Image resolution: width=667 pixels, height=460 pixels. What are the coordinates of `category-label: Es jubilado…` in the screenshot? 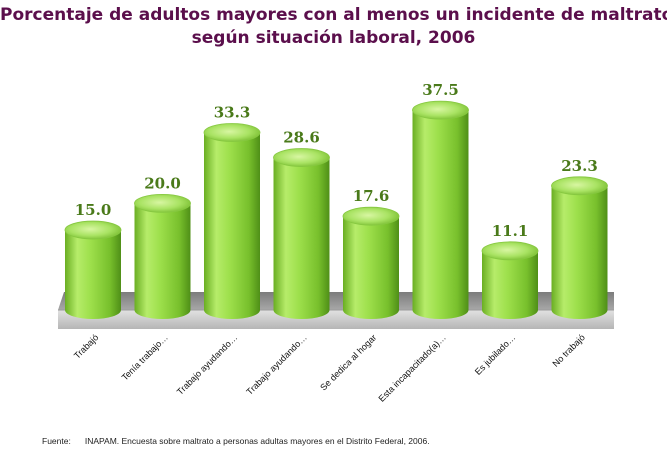 It's located at (495, 354).